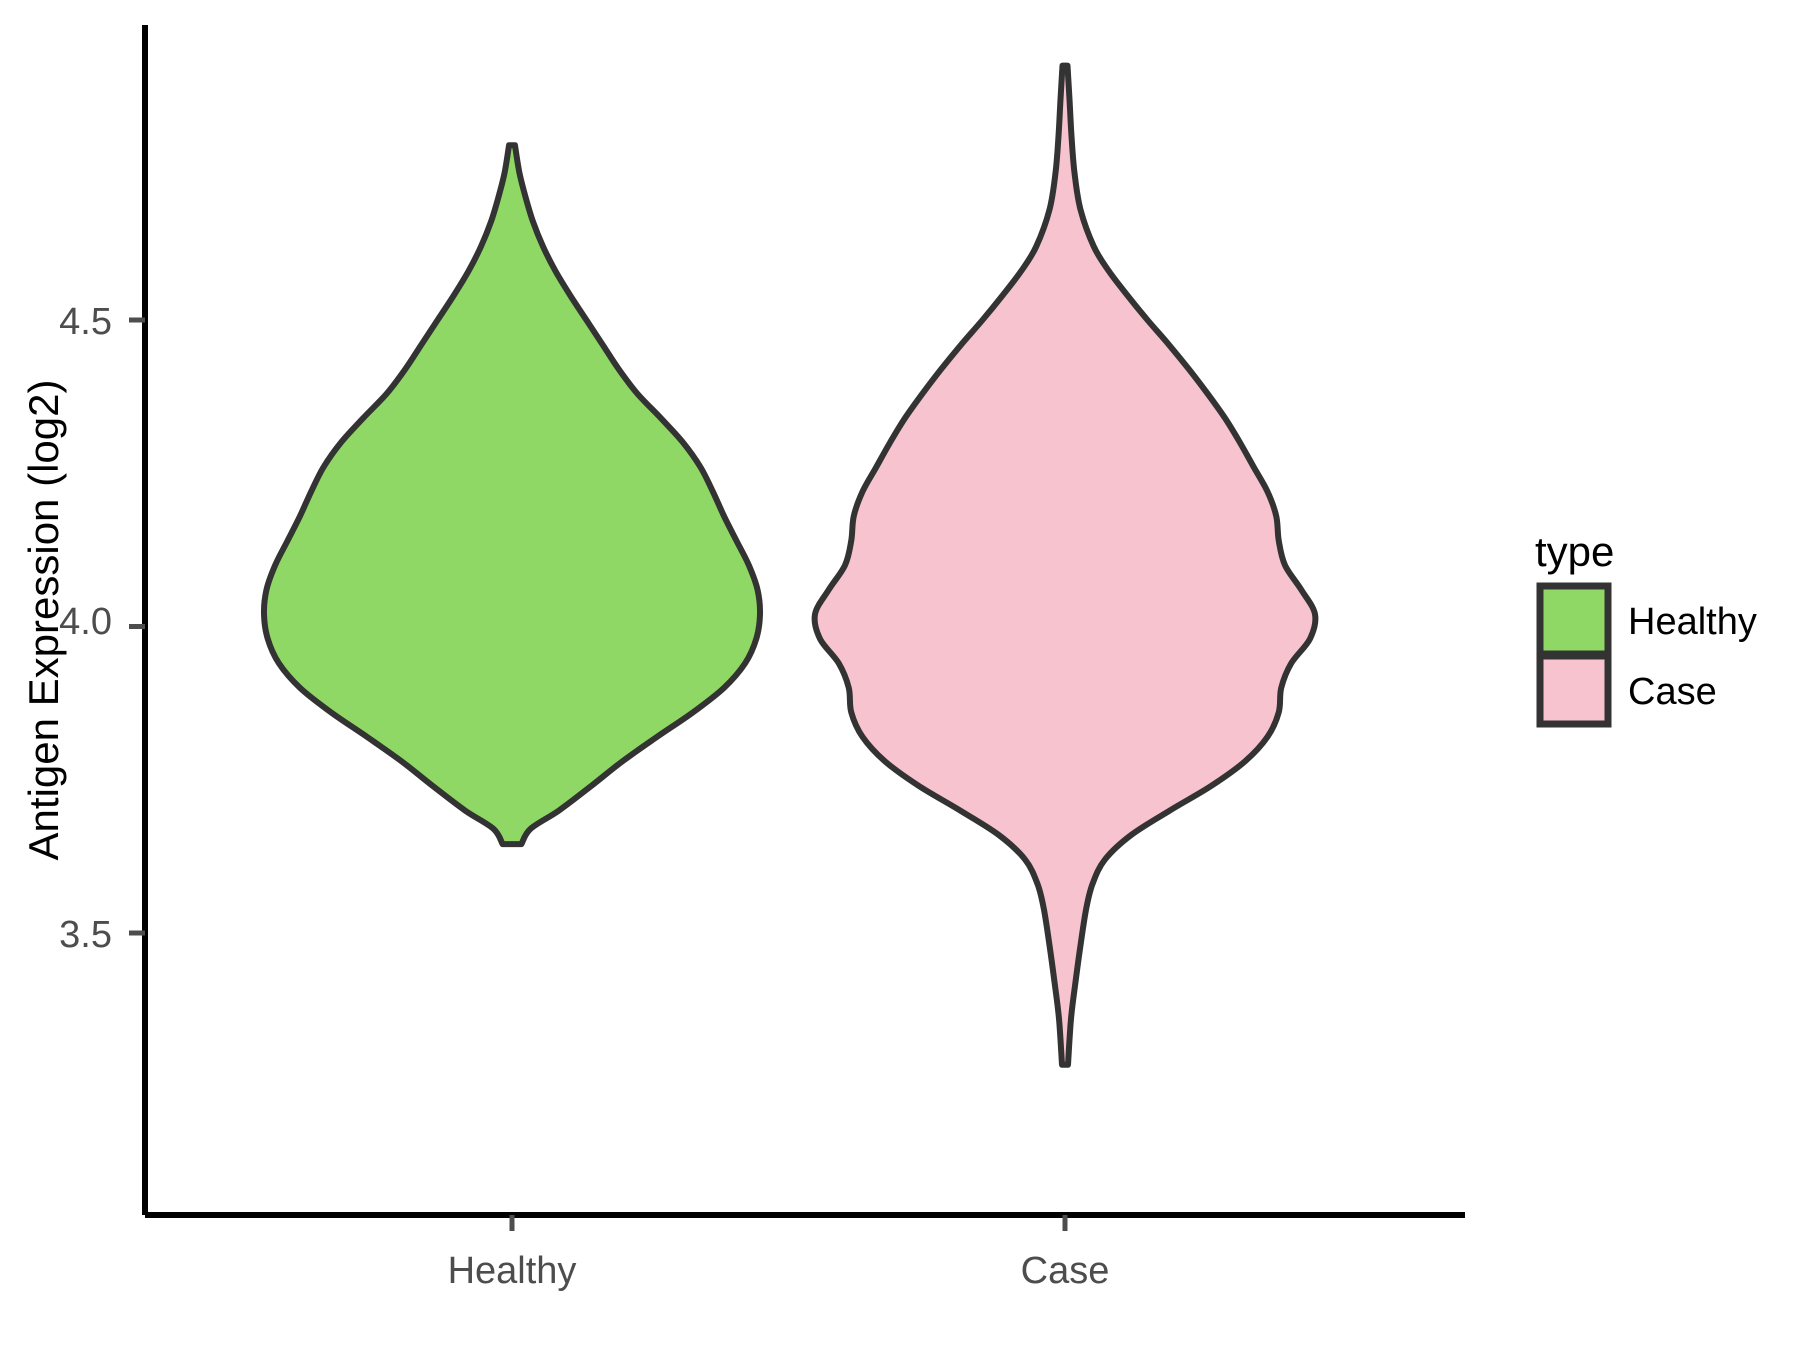  I want to click on legend-label-healthy: Healthy, so click(1692, 622).